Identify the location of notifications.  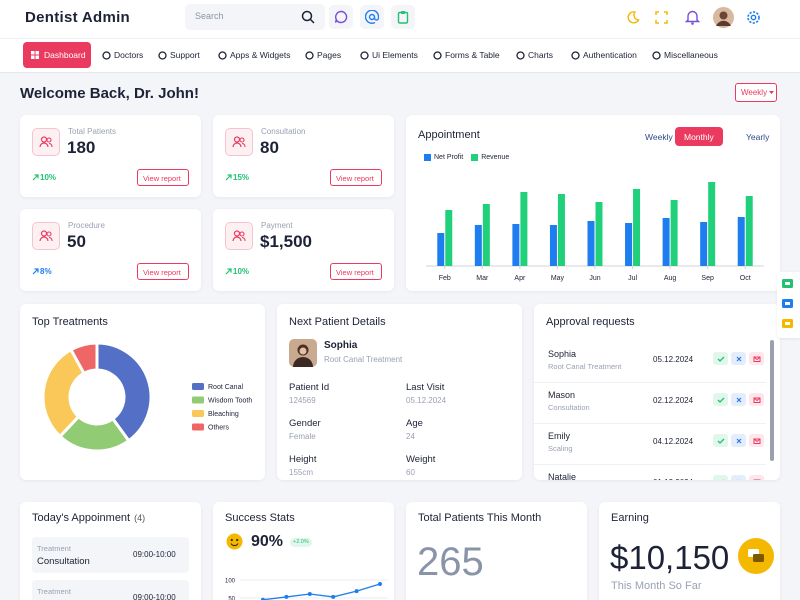
(692, 17).